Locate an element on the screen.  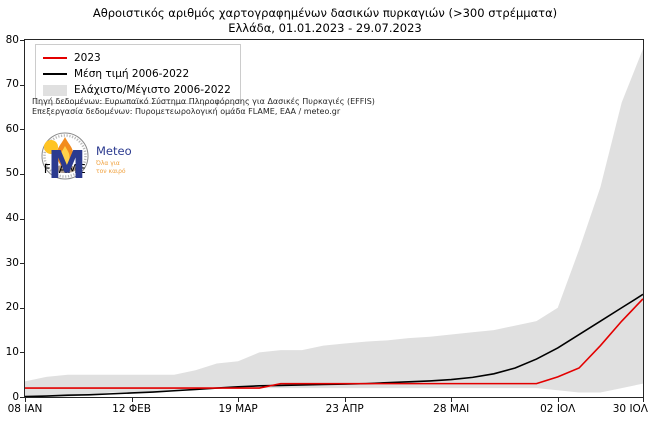
x-tick-label: 23 ΑΠΡ is located at coordinates (344, 409).